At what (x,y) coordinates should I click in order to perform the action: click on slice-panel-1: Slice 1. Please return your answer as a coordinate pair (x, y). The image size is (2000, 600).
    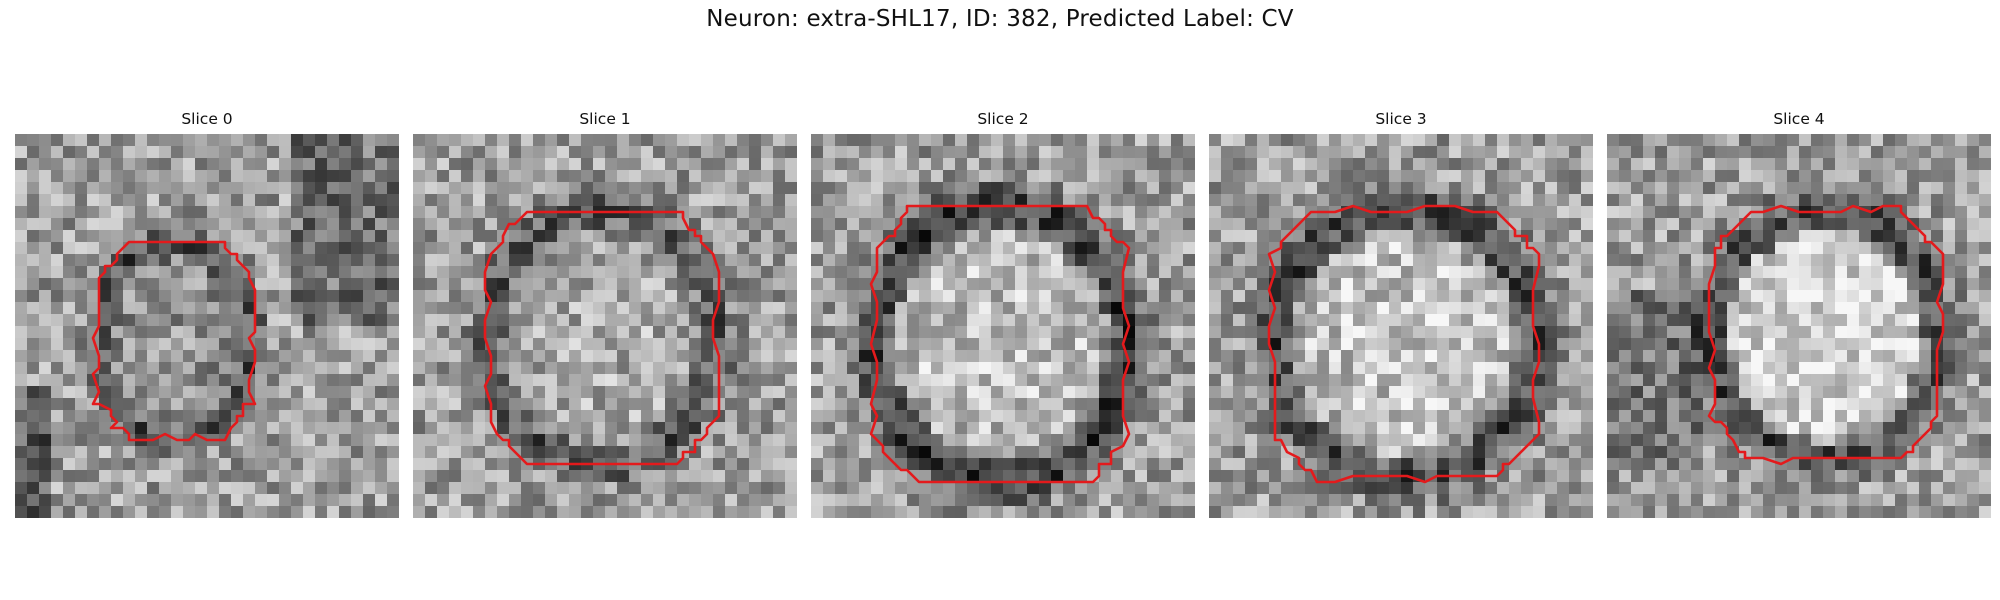
    Looking at the image, I should click on (605, 311).